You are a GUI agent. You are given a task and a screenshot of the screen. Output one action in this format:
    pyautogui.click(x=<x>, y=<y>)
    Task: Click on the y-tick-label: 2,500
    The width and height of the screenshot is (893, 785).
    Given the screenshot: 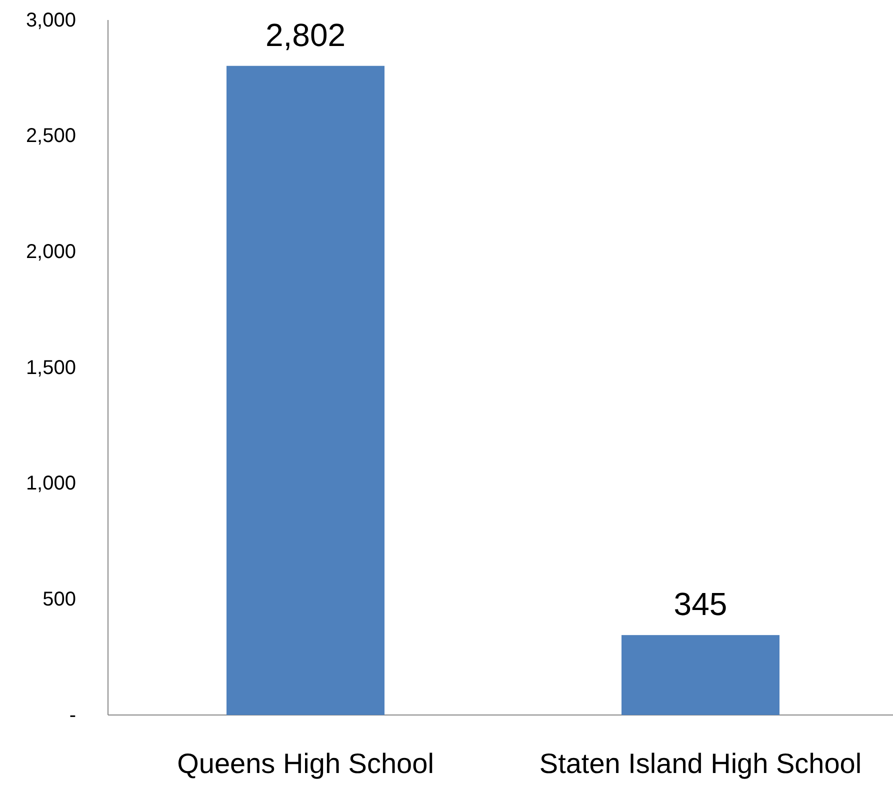 What is the action you would take?
    pyautogui.click(x=51, y=136)
    